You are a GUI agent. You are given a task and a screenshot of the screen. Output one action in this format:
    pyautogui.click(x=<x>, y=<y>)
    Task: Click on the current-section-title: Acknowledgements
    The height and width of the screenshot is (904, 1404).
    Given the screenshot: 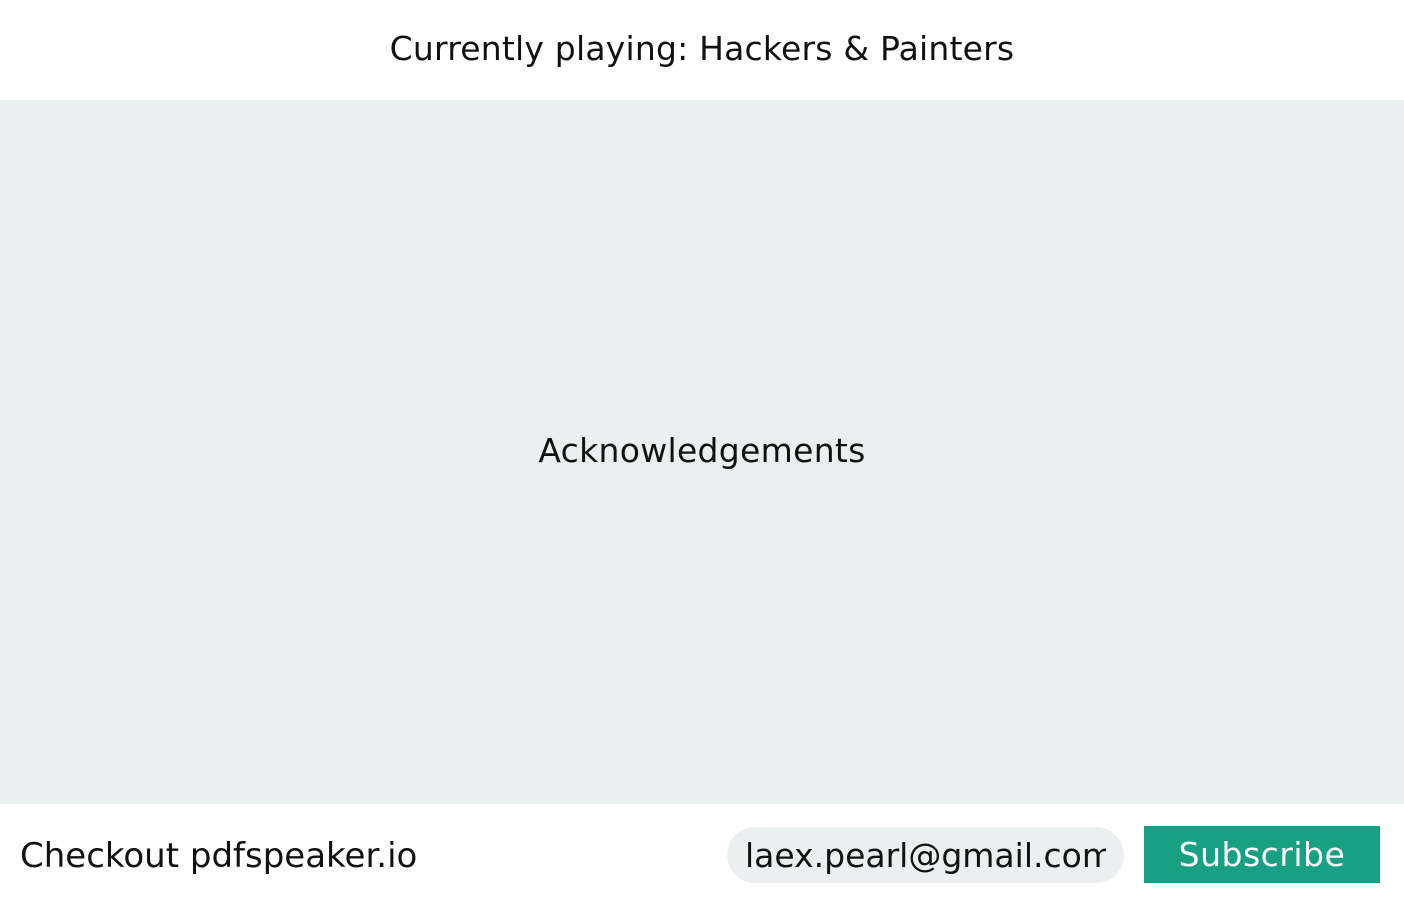 What is the action you would take?
    pyautogui.click(x=702, y=450)
    